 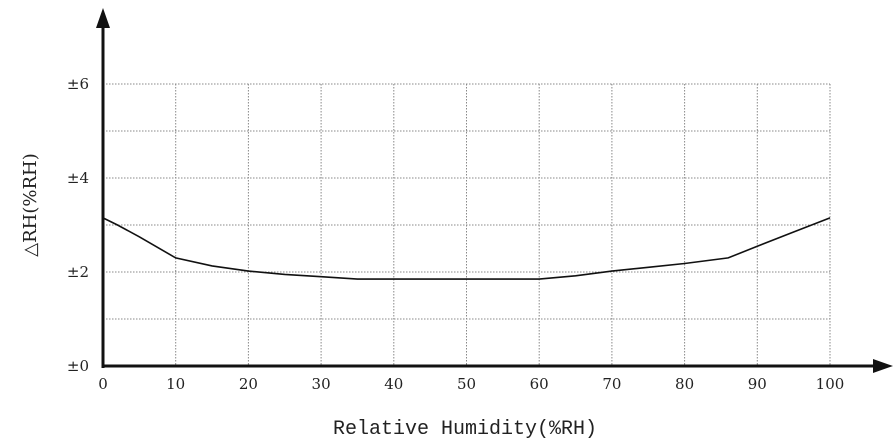 I want to click on x-tick-label: 50, so click(x=466, y=384).